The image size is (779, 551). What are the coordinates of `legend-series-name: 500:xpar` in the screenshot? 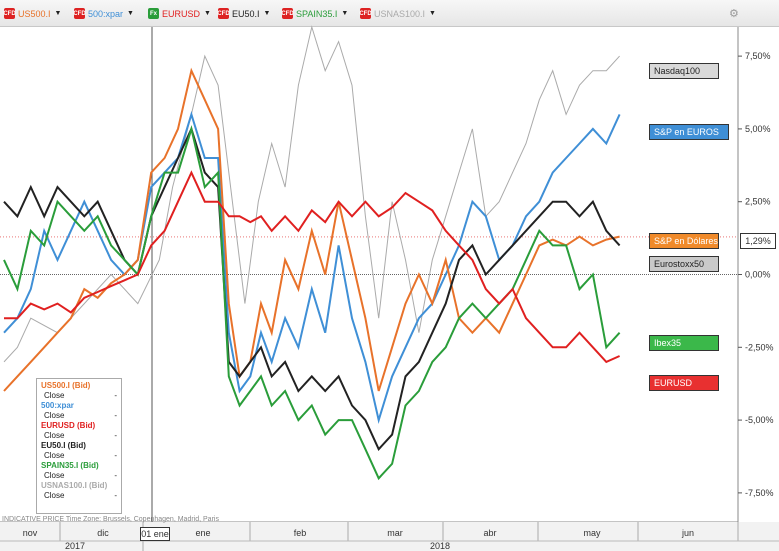 It's located at (57, 405).